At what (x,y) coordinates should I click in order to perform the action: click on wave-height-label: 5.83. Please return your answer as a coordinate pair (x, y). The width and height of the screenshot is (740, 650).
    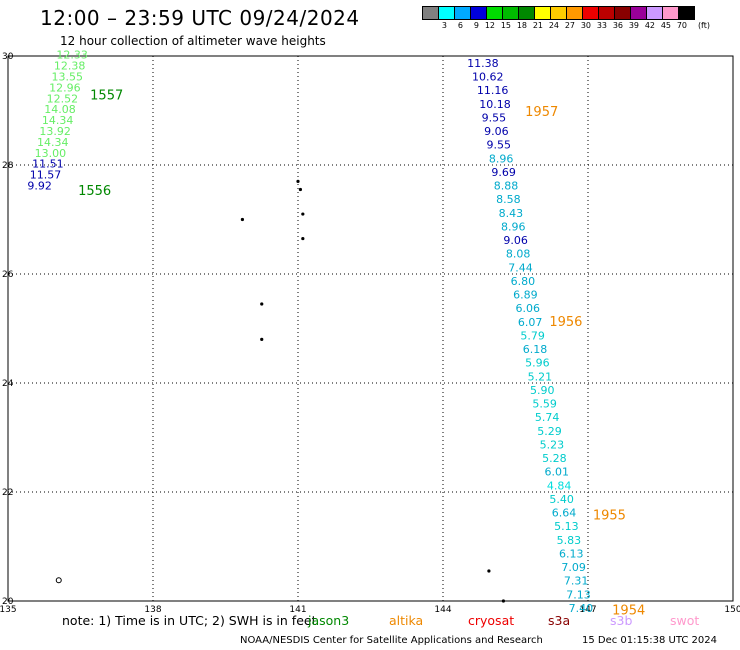
    Looking at the image, I should click on (569, 540).